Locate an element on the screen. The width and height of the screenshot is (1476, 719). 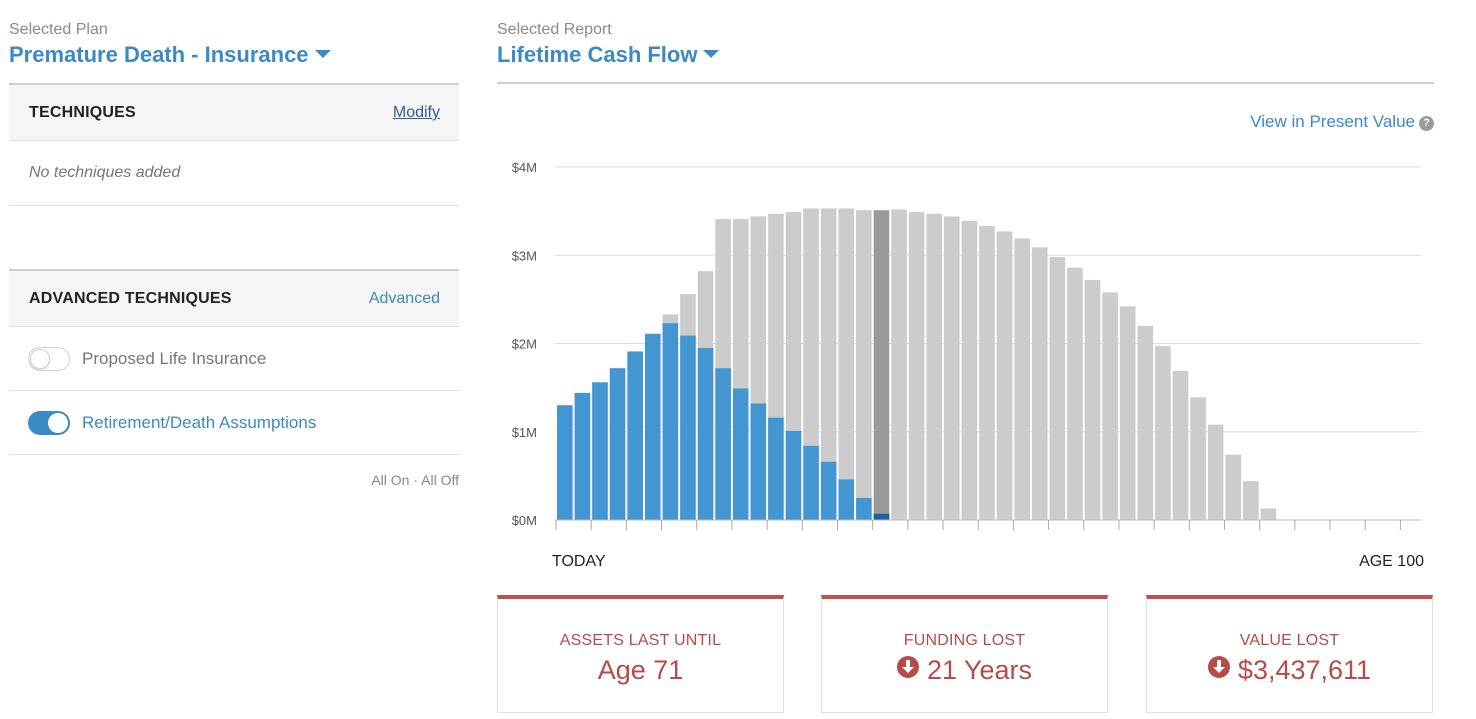
modify-link: Modify is located at coordinates (416, 112).